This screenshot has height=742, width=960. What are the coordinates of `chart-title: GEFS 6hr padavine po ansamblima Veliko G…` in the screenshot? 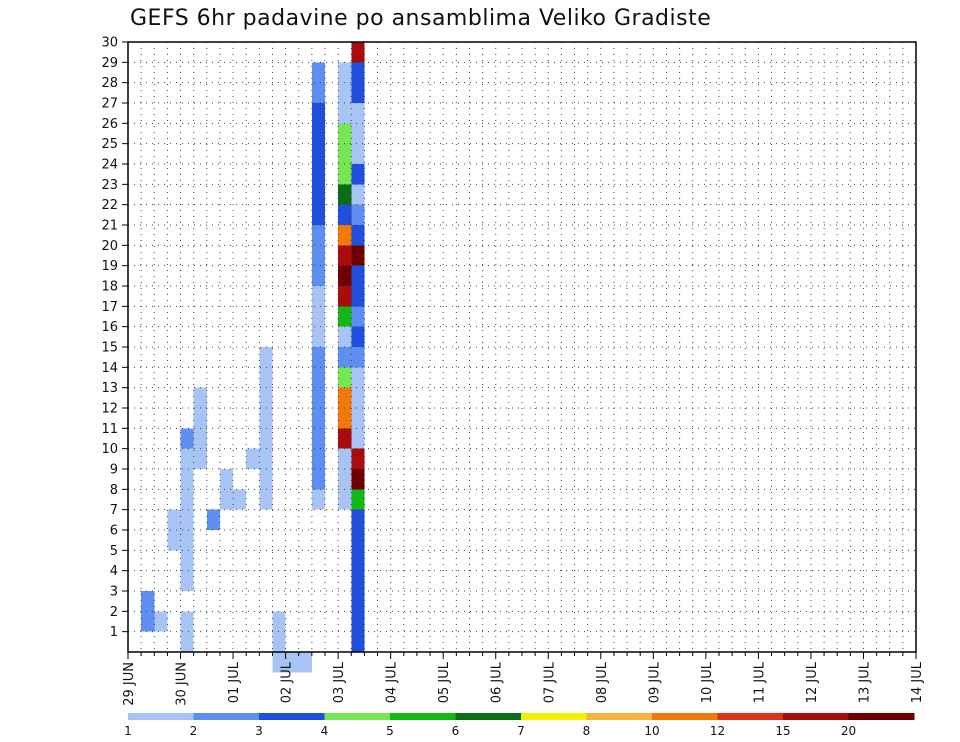 It's located at (421, 18).